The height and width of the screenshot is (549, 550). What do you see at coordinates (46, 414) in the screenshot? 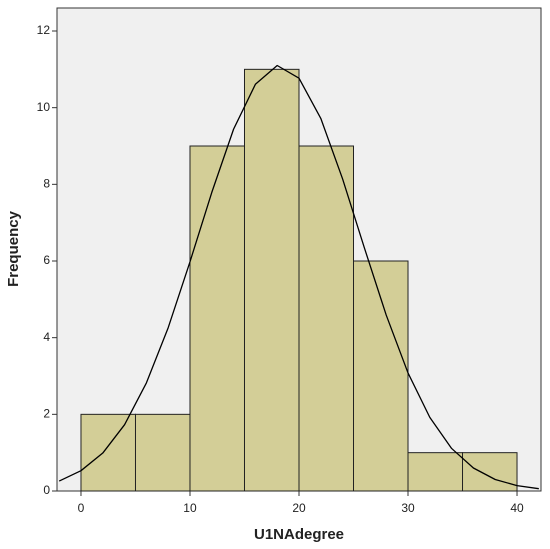
I see `y-tick-label: 2` at bounding box center [46, 414].